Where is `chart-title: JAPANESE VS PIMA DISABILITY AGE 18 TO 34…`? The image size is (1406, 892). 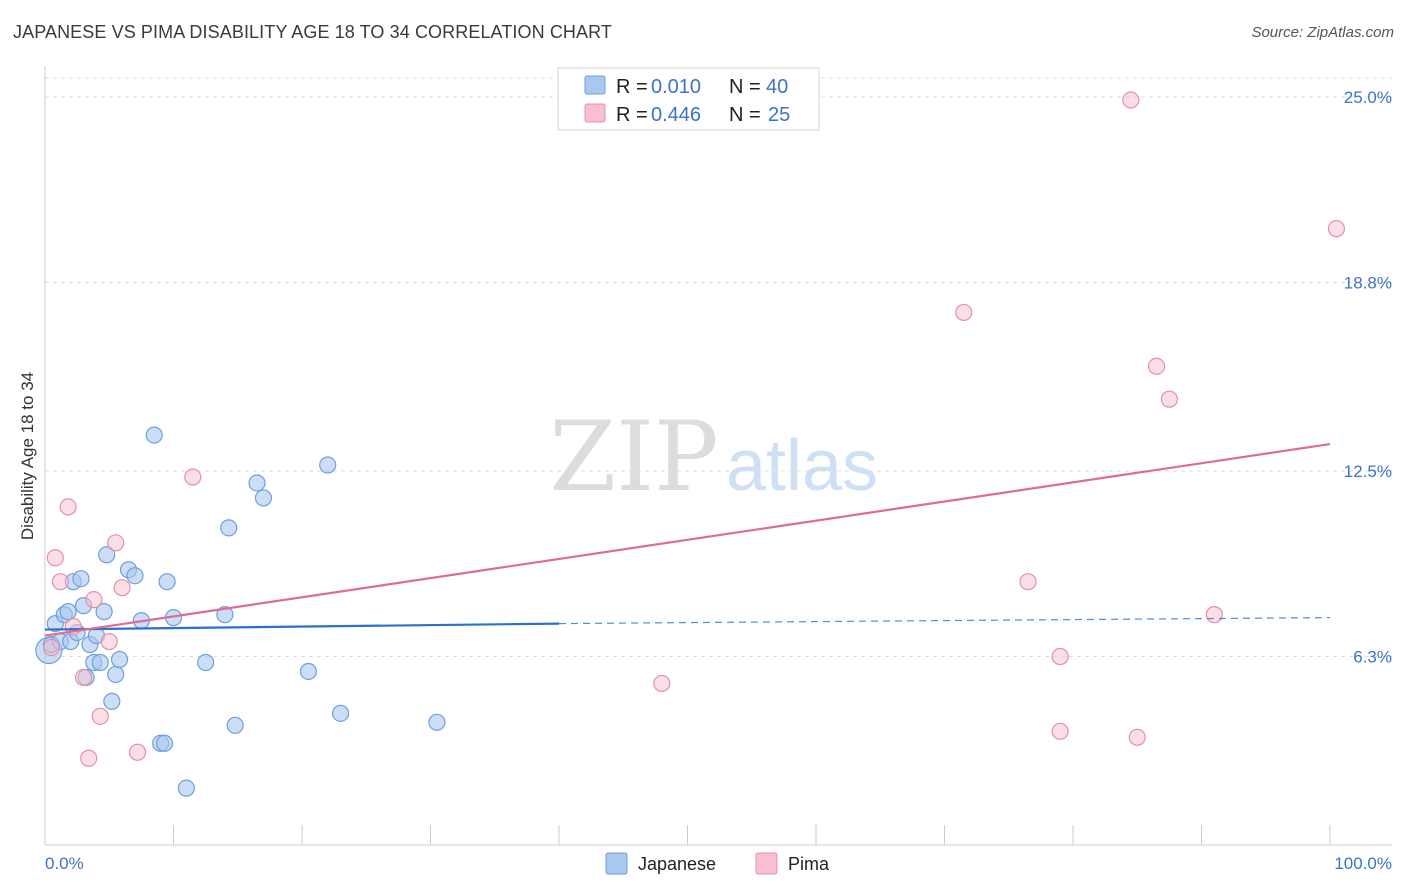
chart-title: JAPANESE VS PIMA DISABILITY AGE 18 TO 34… is located at coordinates (312, 32).